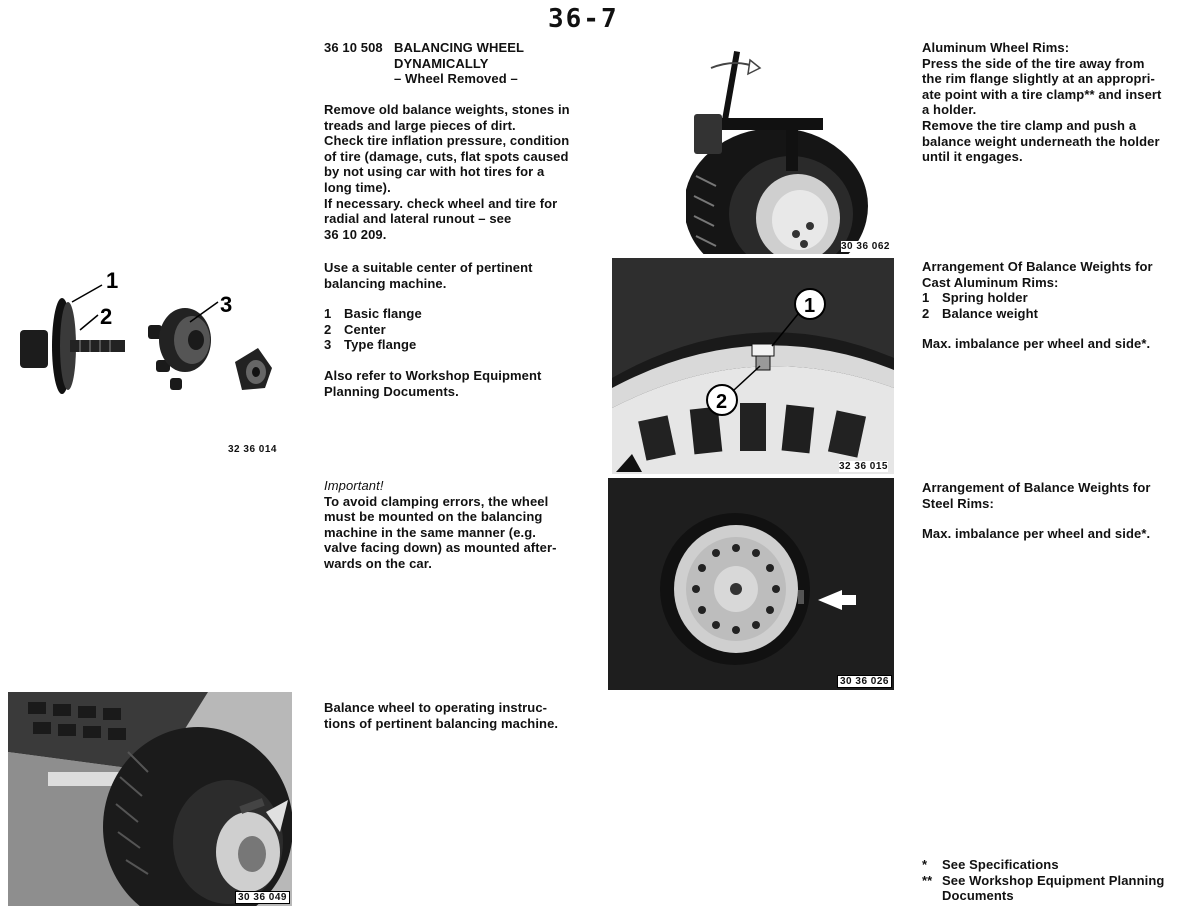 The width and height of the screenshot is (1200, 912). What do you see at coordinates (1043, 880) in the screenshot?
I see `footnote: ** See Workshop Equipment Planning` at bounding box center [1043, 880].